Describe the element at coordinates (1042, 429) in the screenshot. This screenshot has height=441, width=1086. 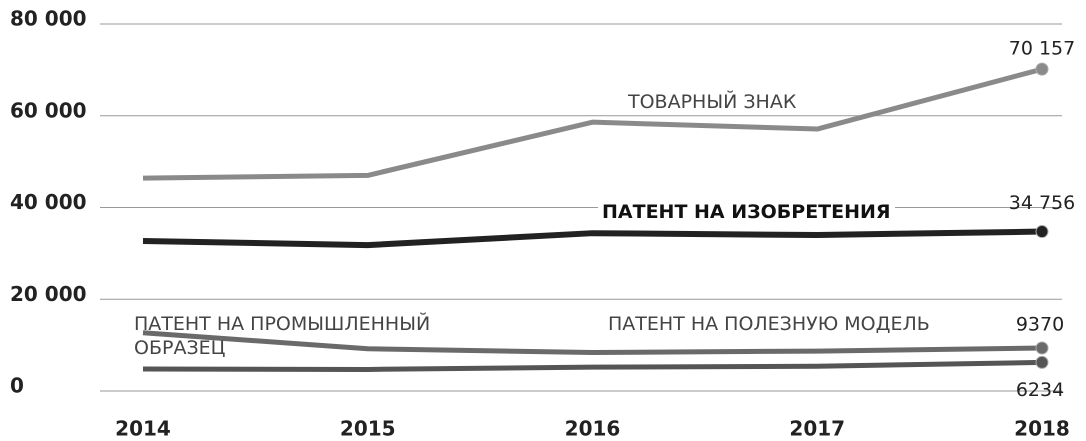
I see `x-tick-label: 2018` at that location.